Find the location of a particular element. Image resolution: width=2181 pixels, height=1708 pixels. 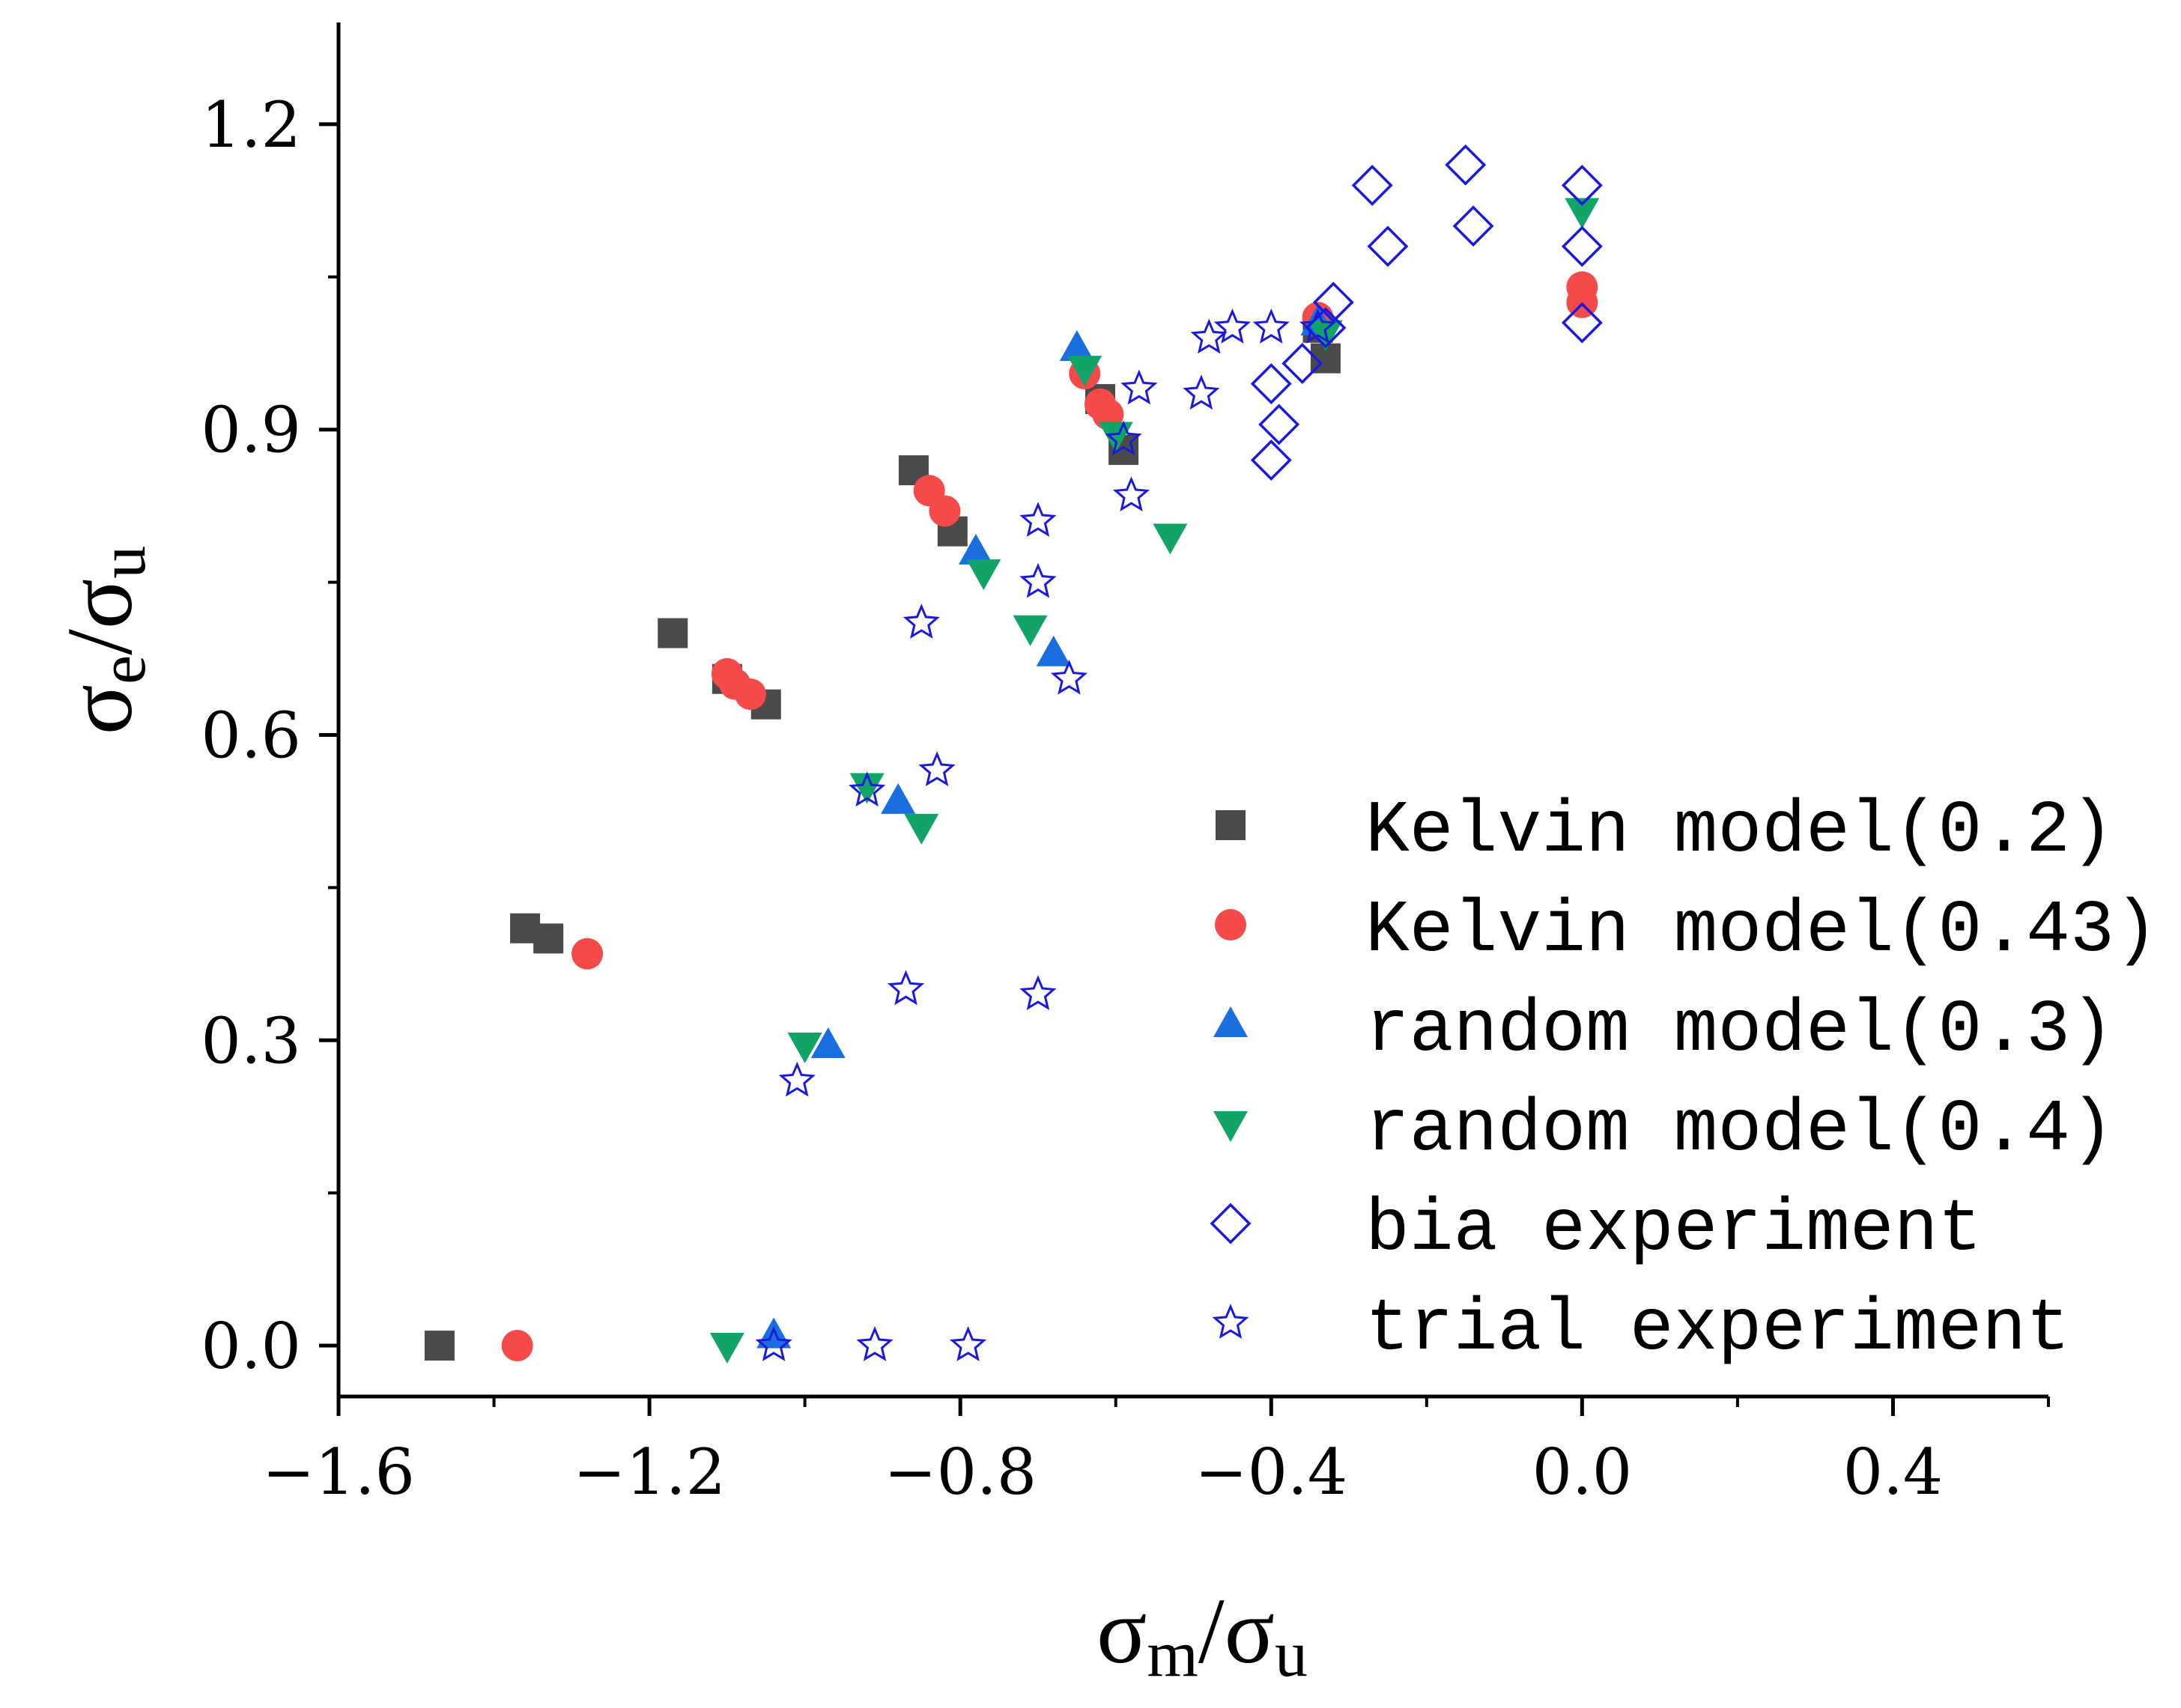

x-tick-label: 0.0 is located at coordinates (1582, 1472).